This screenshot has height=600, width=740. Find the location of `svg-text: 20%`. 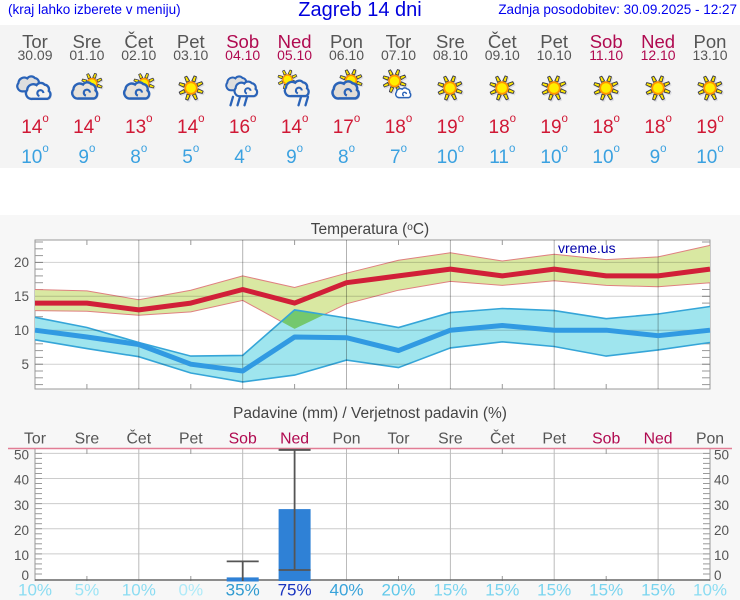

svg-text: 20% is located at coordinates (398, 590).